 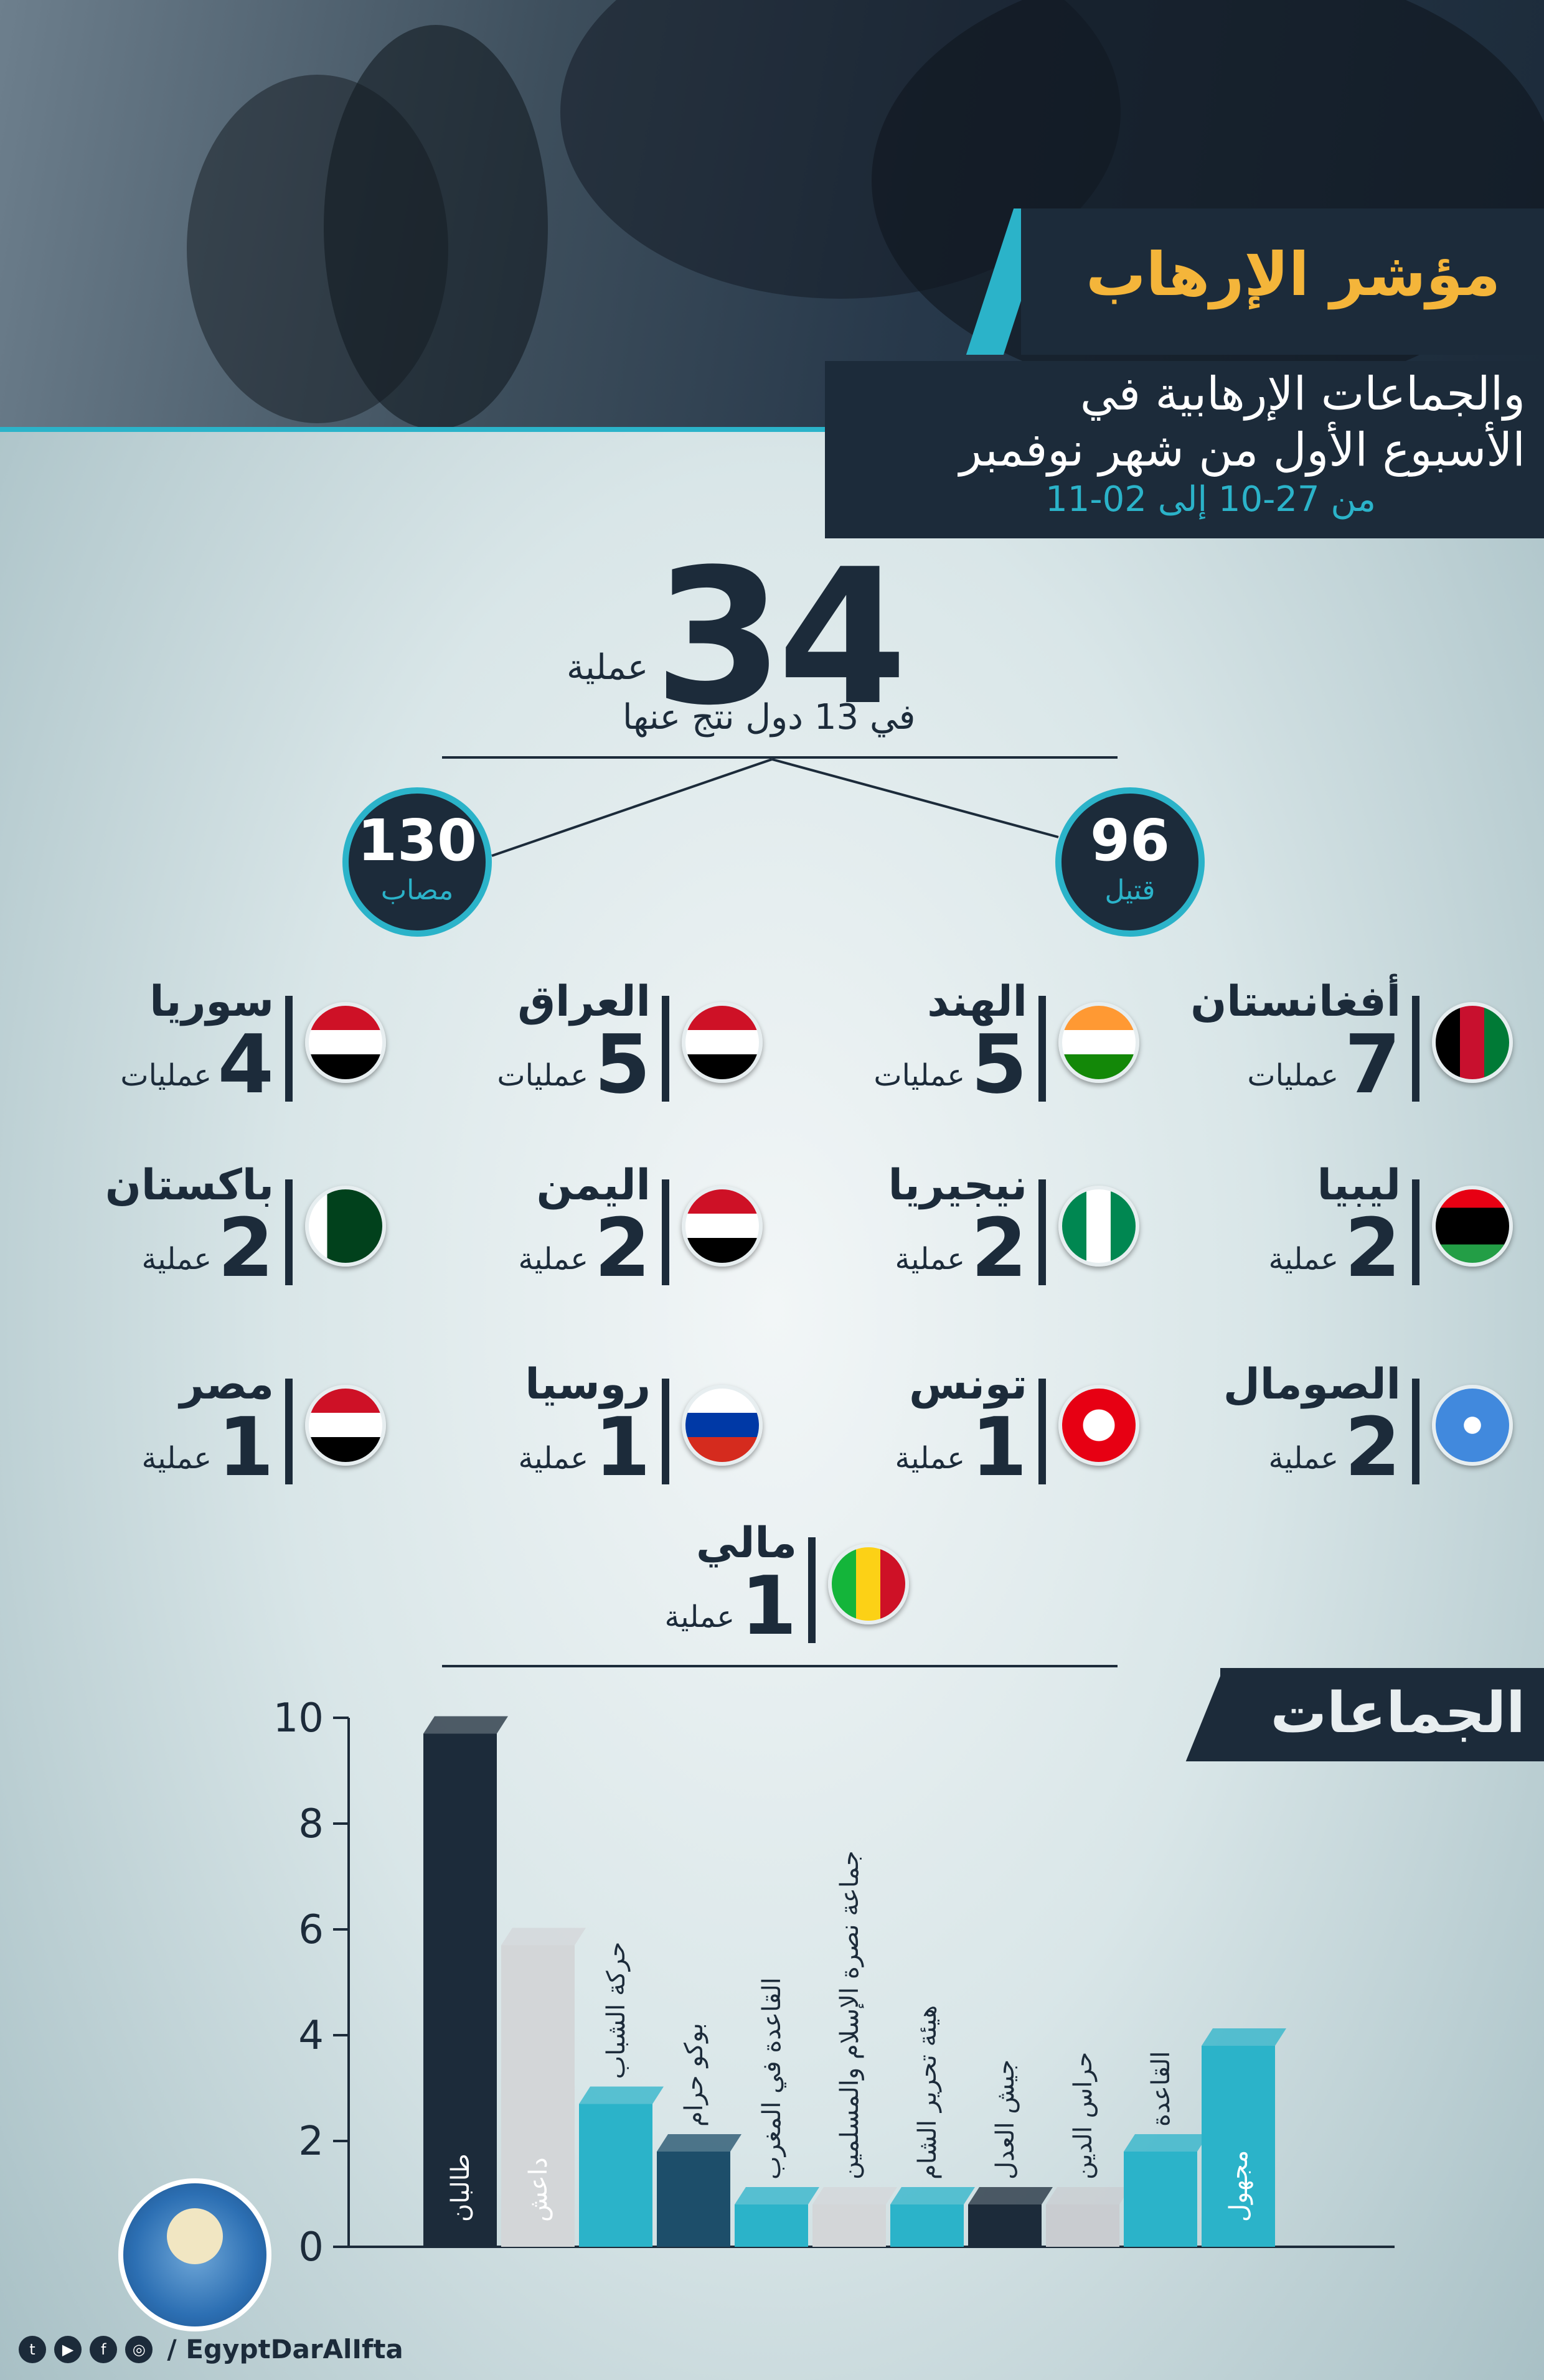 What do you see at coordinates (772, 2078) in the screenshot?
I see `bar-label-5: القاعدة في المغرب` at bounding box center [772, 2078].